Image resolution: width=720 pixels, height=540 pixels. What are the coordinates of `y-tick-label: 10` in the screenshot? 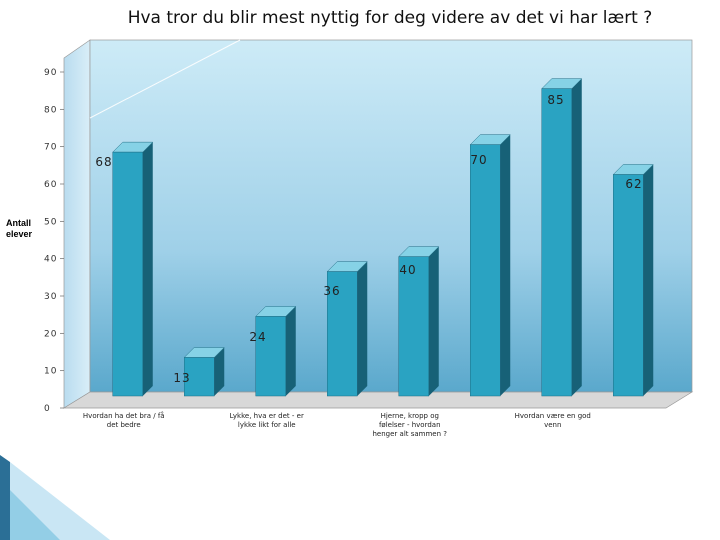 It's located at (50, 372).